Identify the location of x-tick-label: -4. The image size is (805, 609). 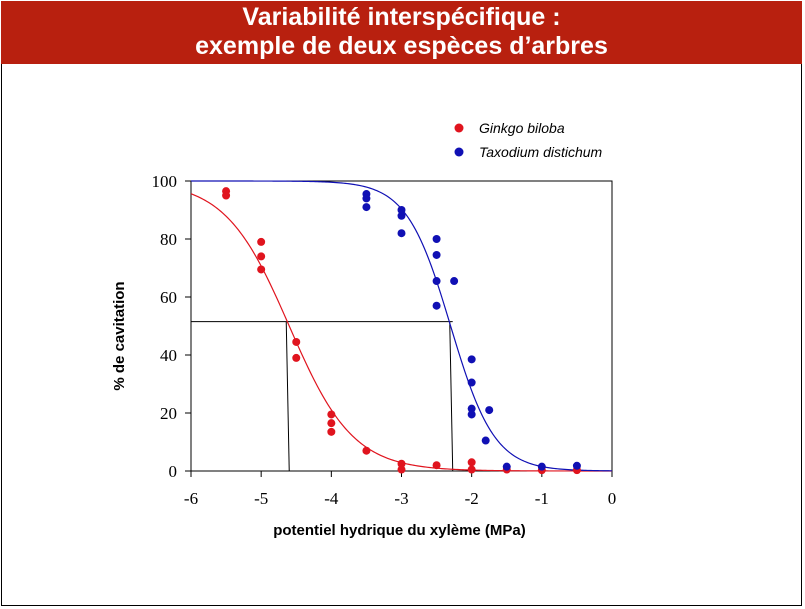
(331, 498).